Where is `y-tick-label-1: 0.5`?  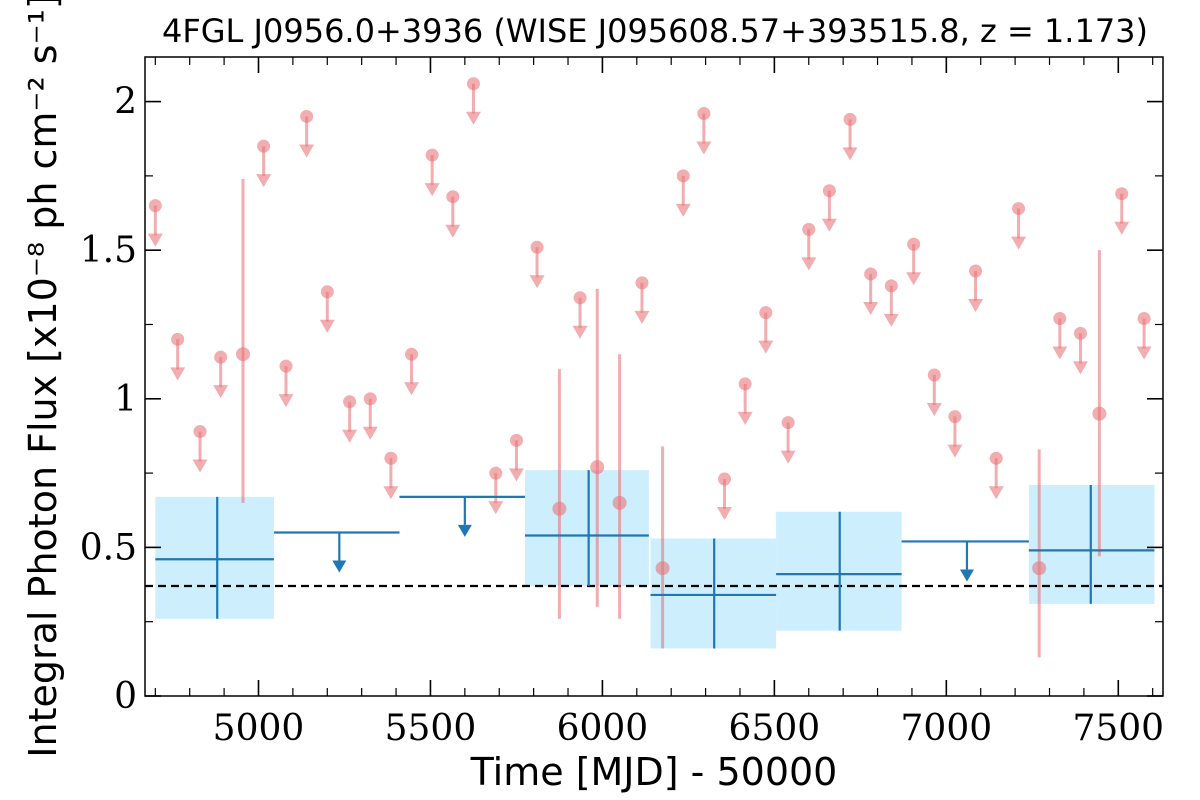 y-tick-label-1: 0.5 is located at coordinates (108, 547).